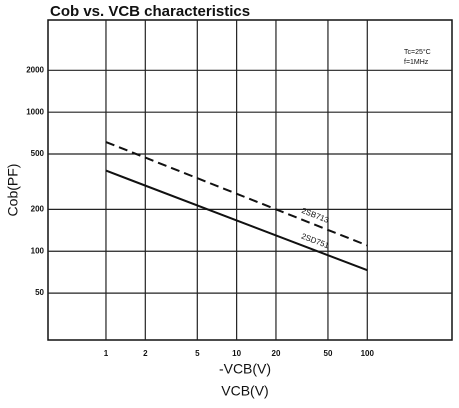 The image size is (459, 408). What do you see at coordinates (38, 250) in the screenshot?
I see `y-tick-label: 100` at bounding box center [38, 250].